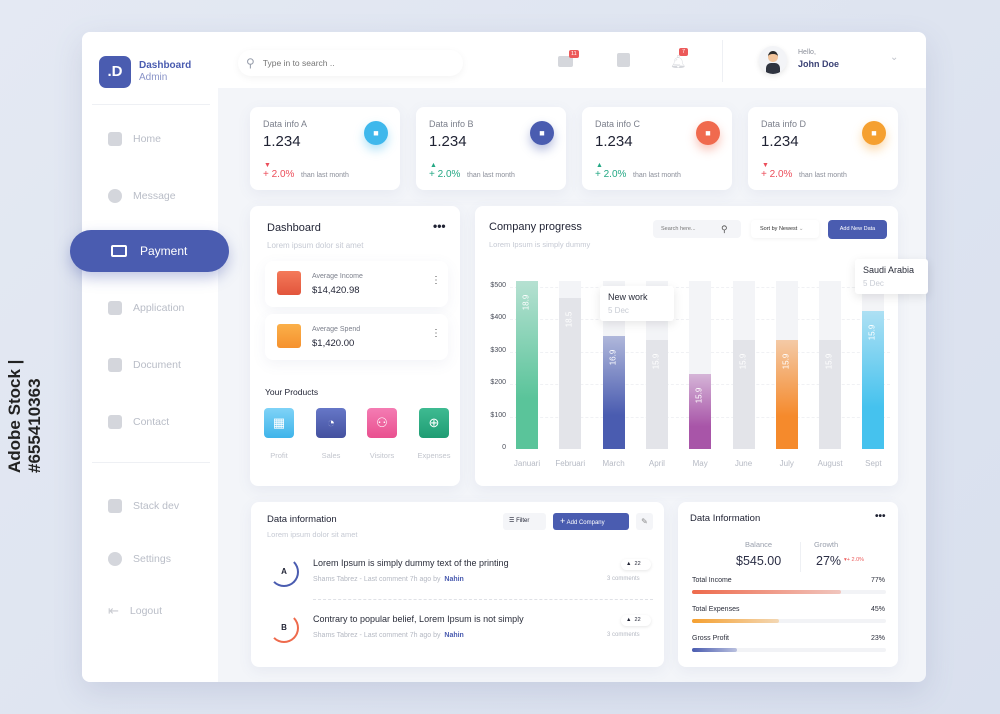 The width and height of the screenshot is (1000, 714). Describe the element at coordinates (623, 60) in the screenshot. I see `contacts-icon` at that location.